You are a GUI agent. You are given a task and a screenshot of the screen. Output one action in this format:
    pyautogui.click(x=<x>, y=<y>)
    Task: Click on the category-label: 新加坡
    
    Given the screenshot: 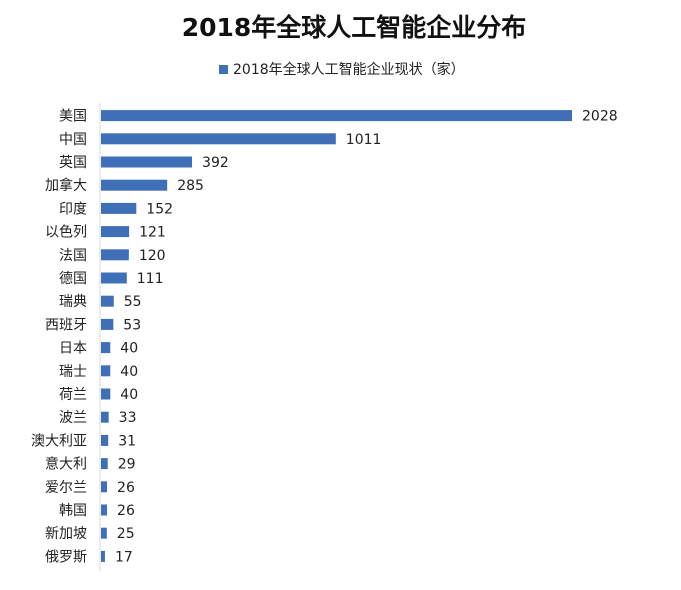 What is the action you would take?
    pyautogui.click(x=66, y=534)
    